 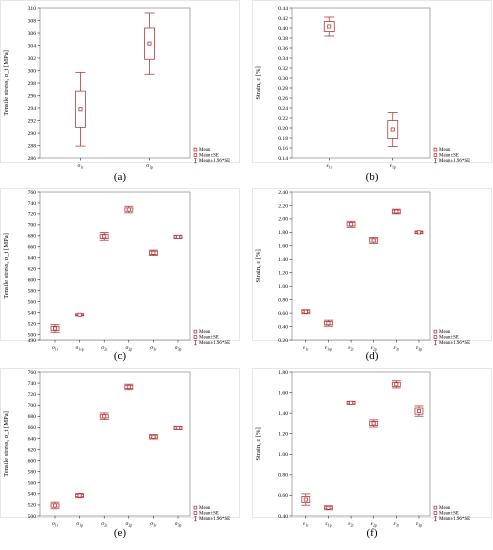 What do you see at coordinates (120, 177) in the screenshot?
I see `panel-label: (a)` at bounding box center [120, 177].